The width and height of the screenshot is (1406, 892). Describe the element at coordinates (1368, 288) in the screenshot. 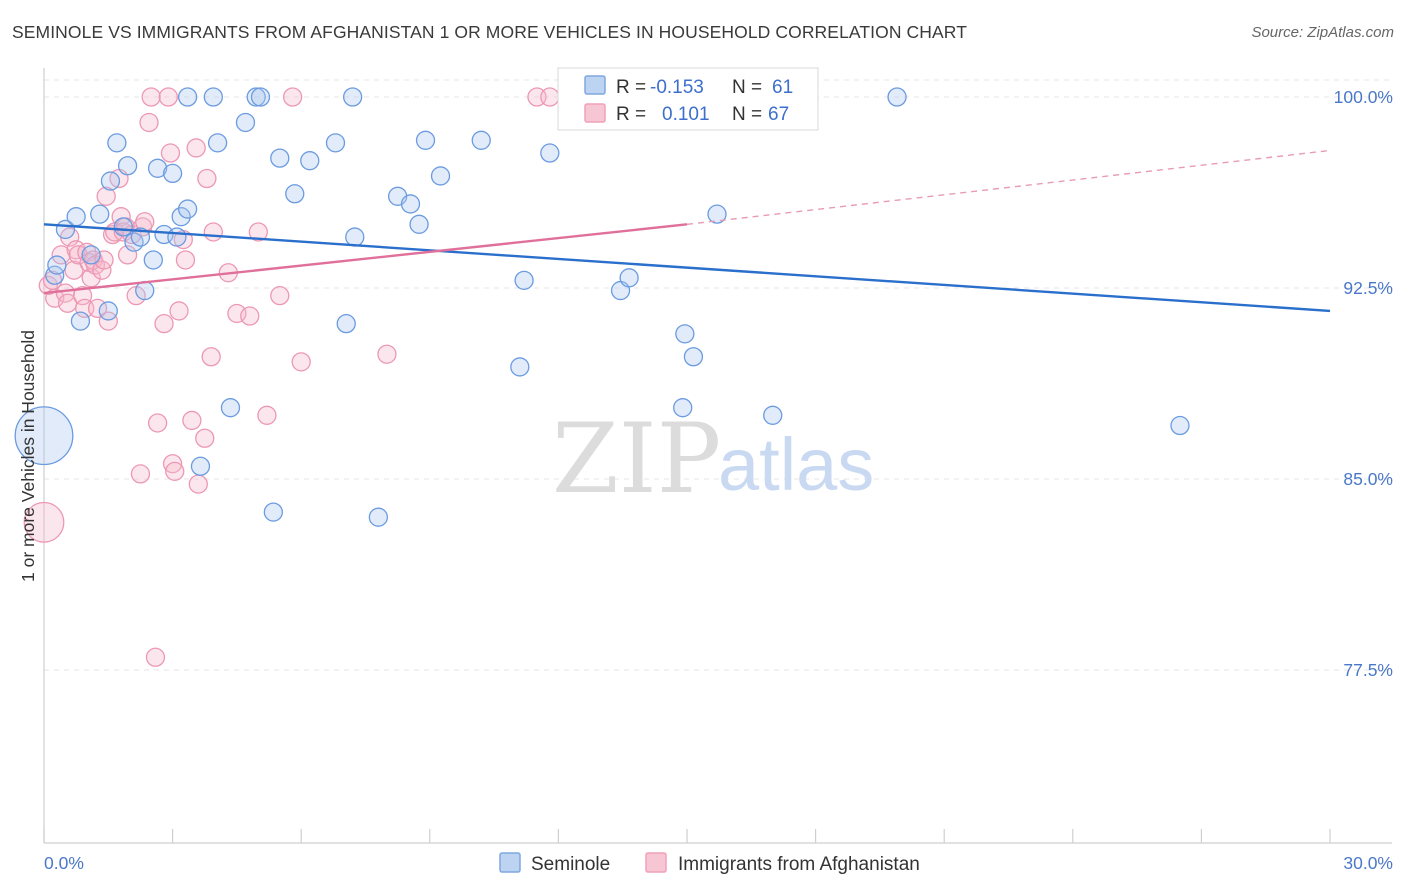

I see `y-tick-label: 92.5%` at that location.